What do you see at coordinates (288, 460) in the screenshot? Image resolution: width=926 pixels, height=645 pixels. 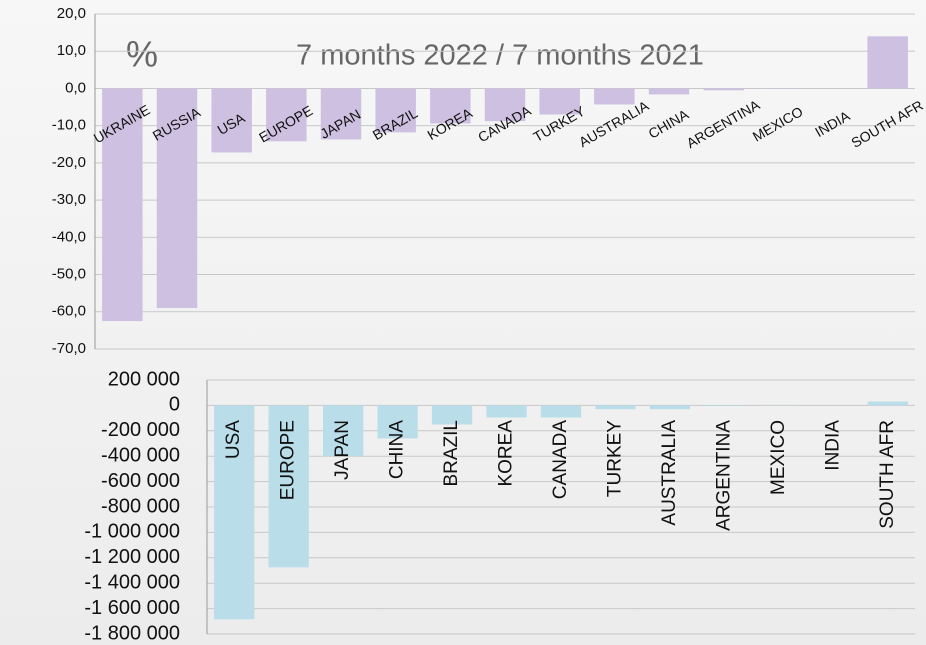 I see `x-tick-label: EUROPE` at bounding box center [288, 460].